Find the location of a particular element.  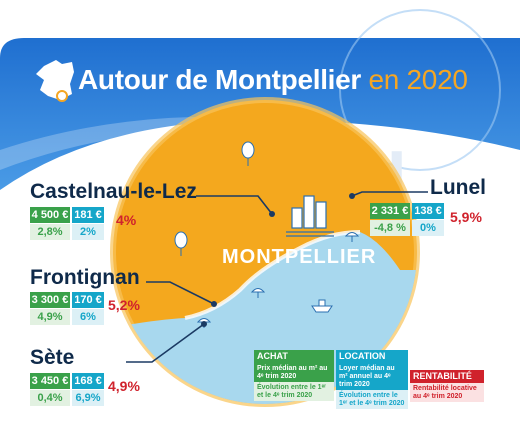

evo-prix-frontignan: 4,9% is located at coordinates (50, 317).